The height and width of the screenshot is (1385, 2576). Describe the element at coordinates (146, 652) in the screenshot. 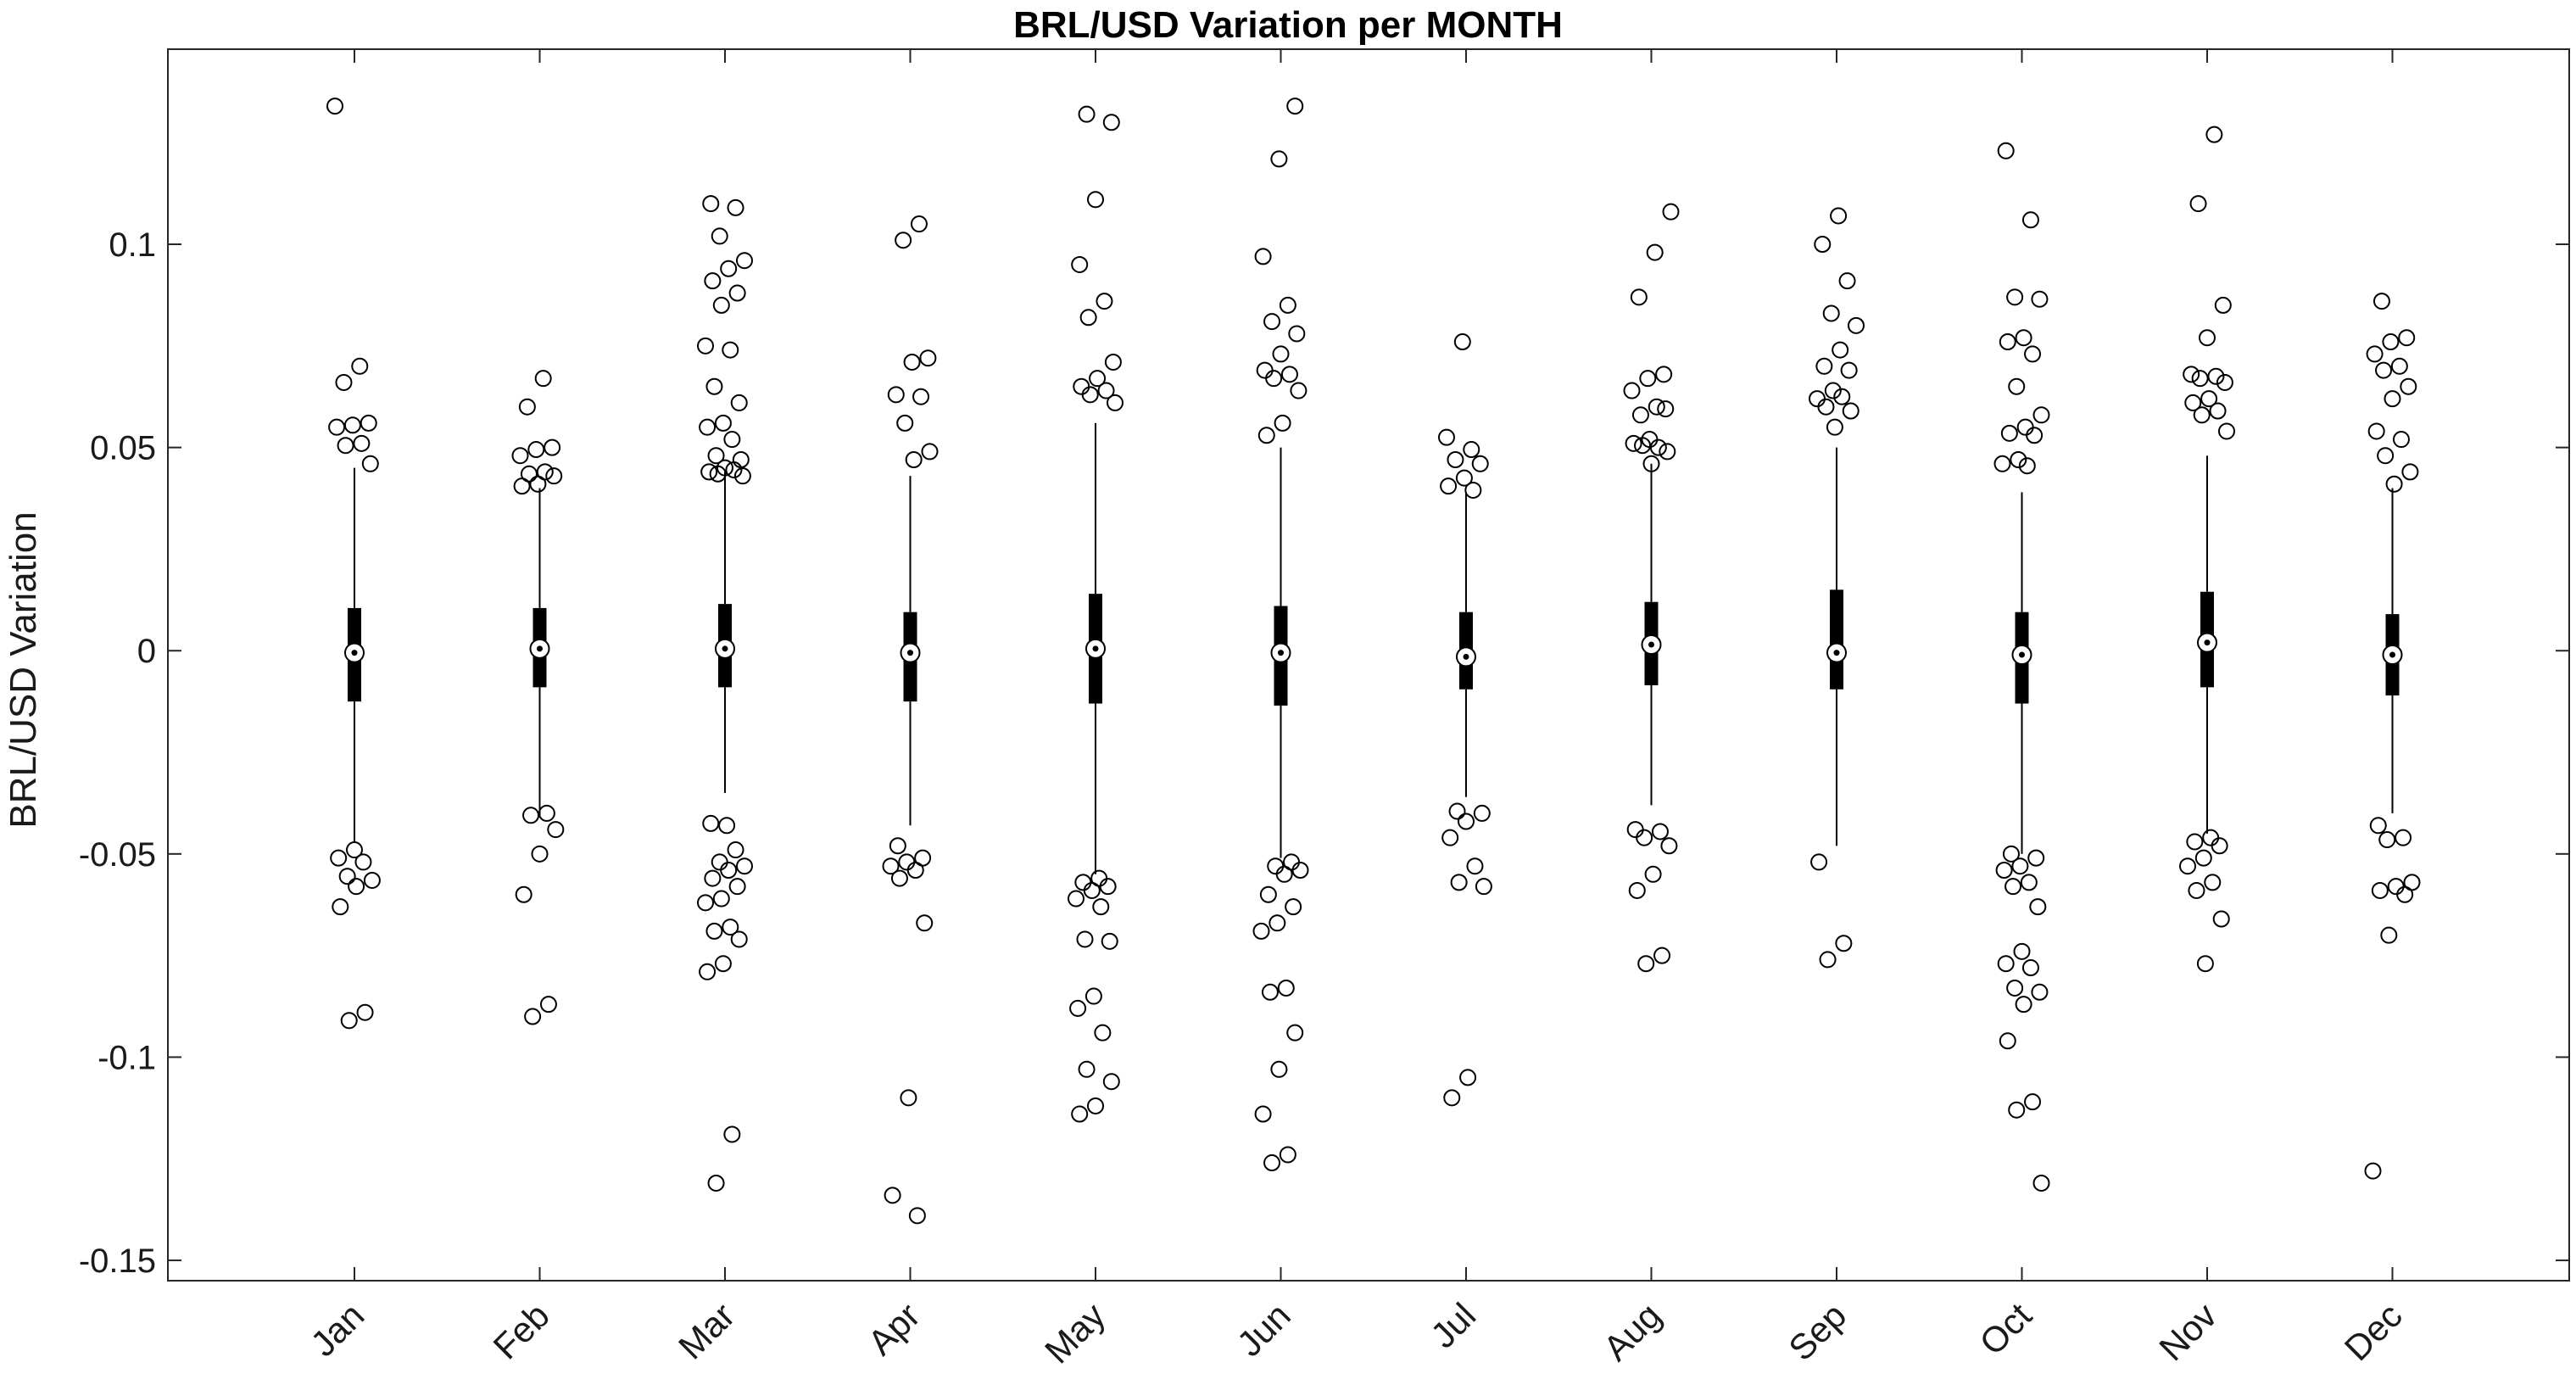

I see `y-tick-label: 0` at that location.